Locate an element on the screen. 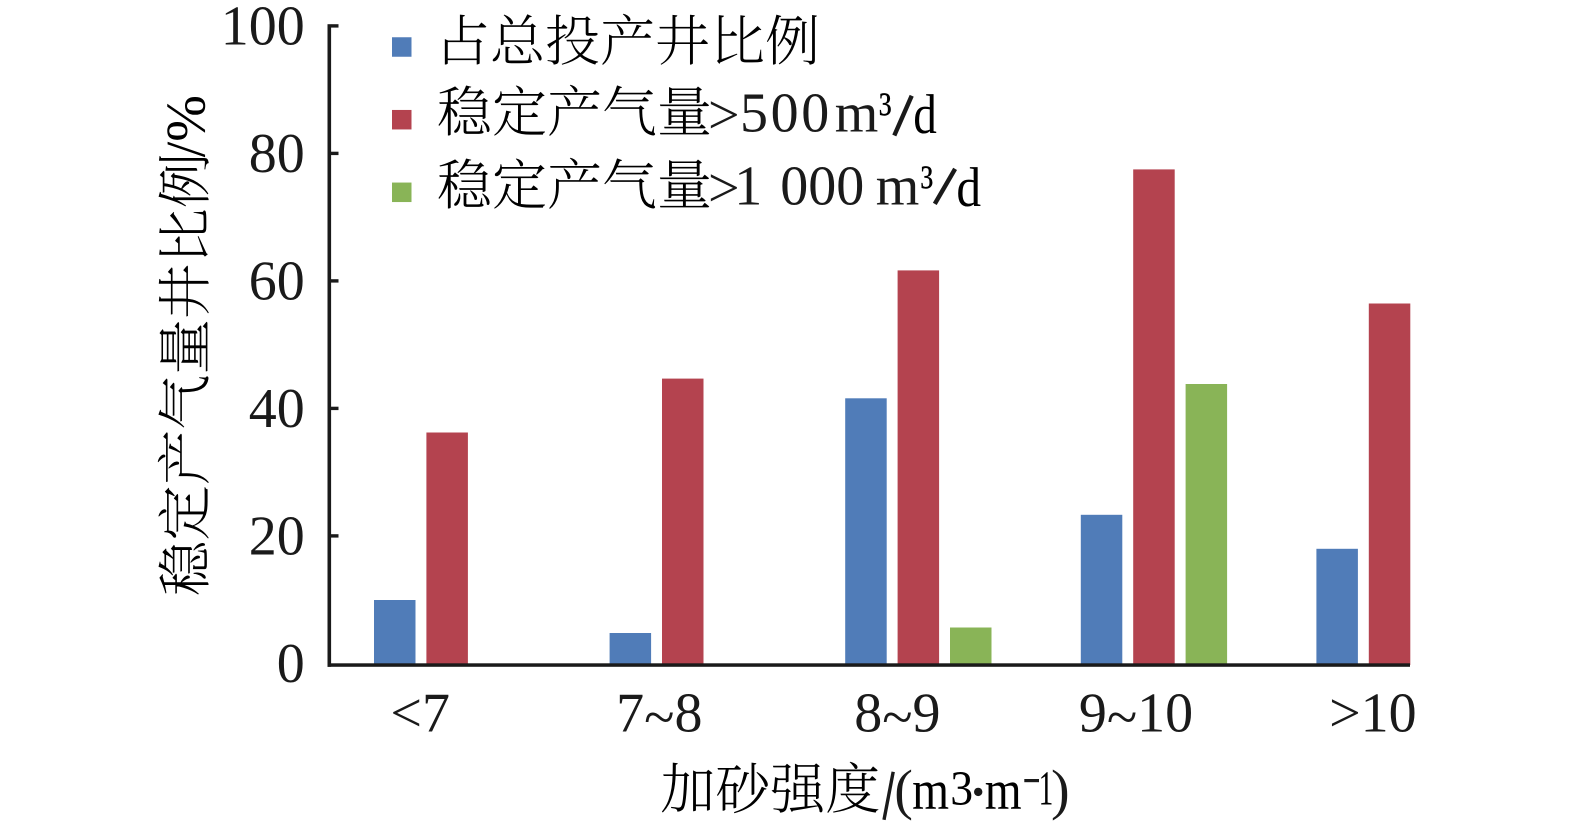 The height and width of the screenshot is (826, 1575). svg-text: 0 is located at coordinates (291, 664).